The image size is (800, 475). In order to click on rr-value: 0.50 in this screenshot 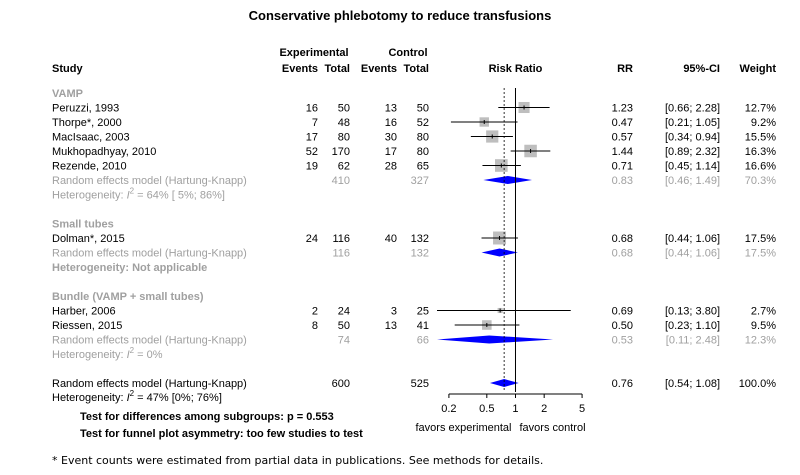, I will do `click(622, 326)`.